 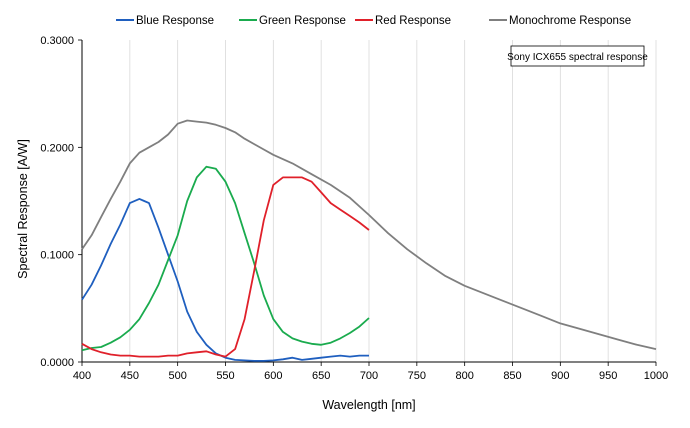 I want to click on legend-item-monochrome-response: Monochrome Response, so click(x=560, y=21).